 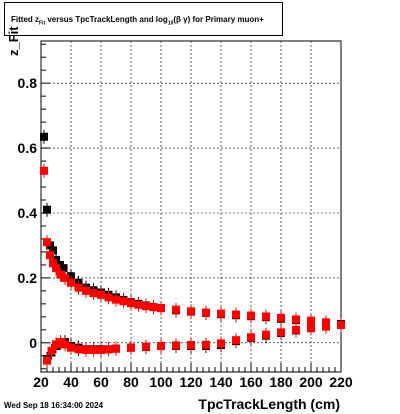 I want to click on y-tick-label: 0, so click(x=33, y=343).